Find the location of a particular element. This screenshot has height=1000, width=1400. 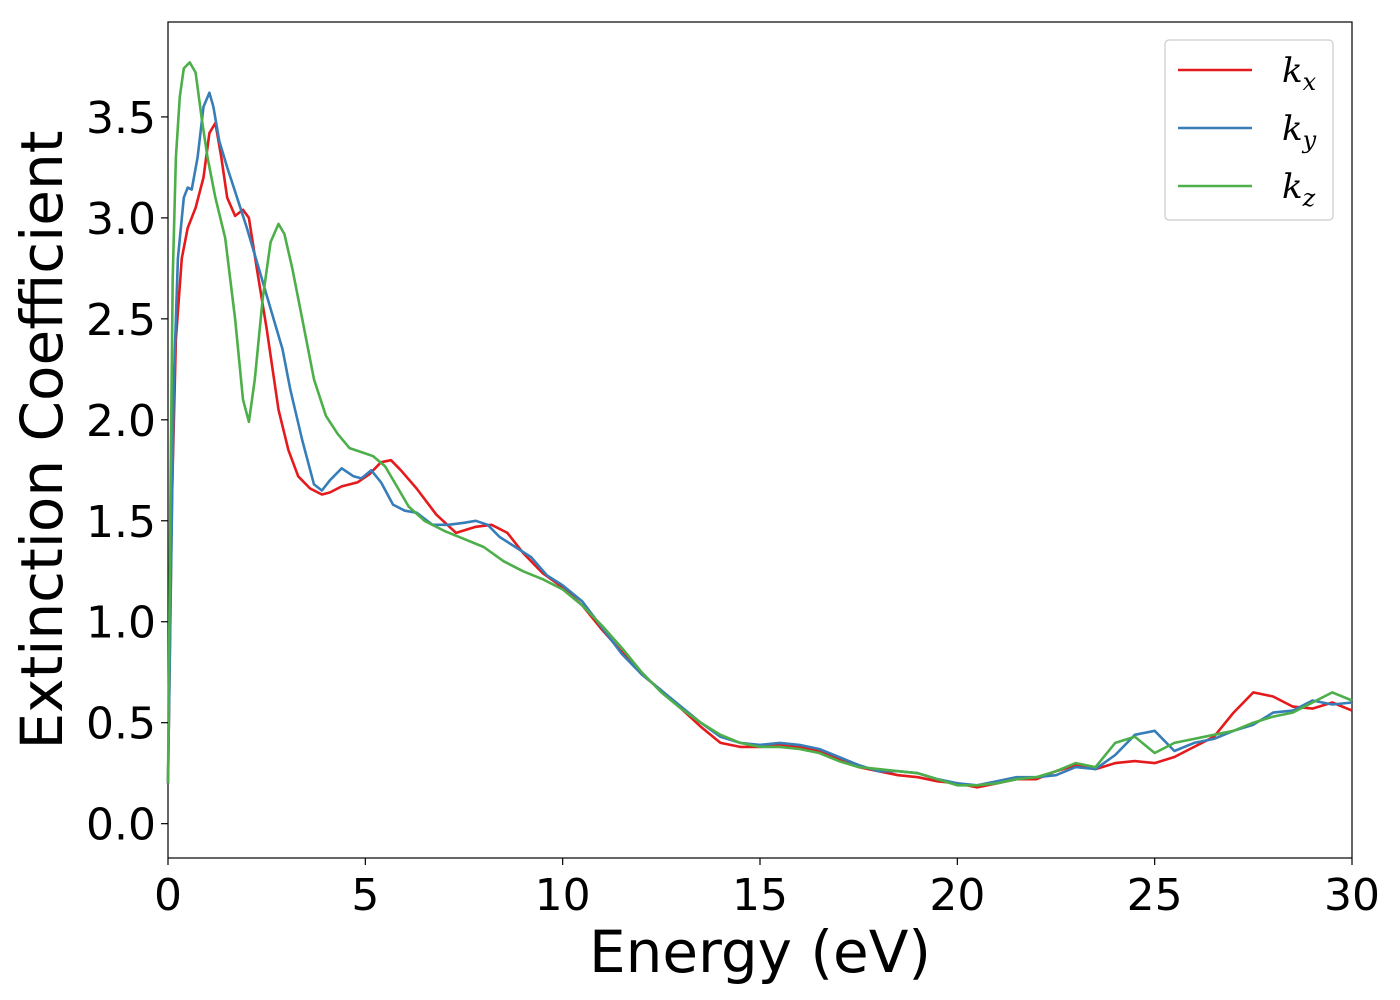

x-tick-label: 30 is located at coordinates (1352, 895).